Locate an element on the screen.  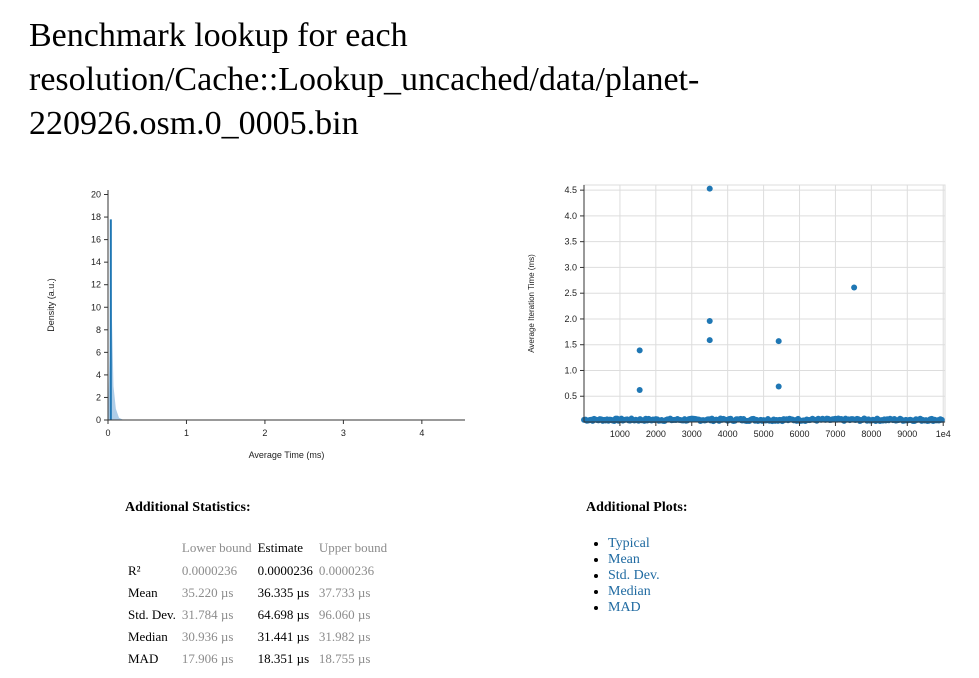
y-tick-label: 4.0 is located at coordinates (570, 216).